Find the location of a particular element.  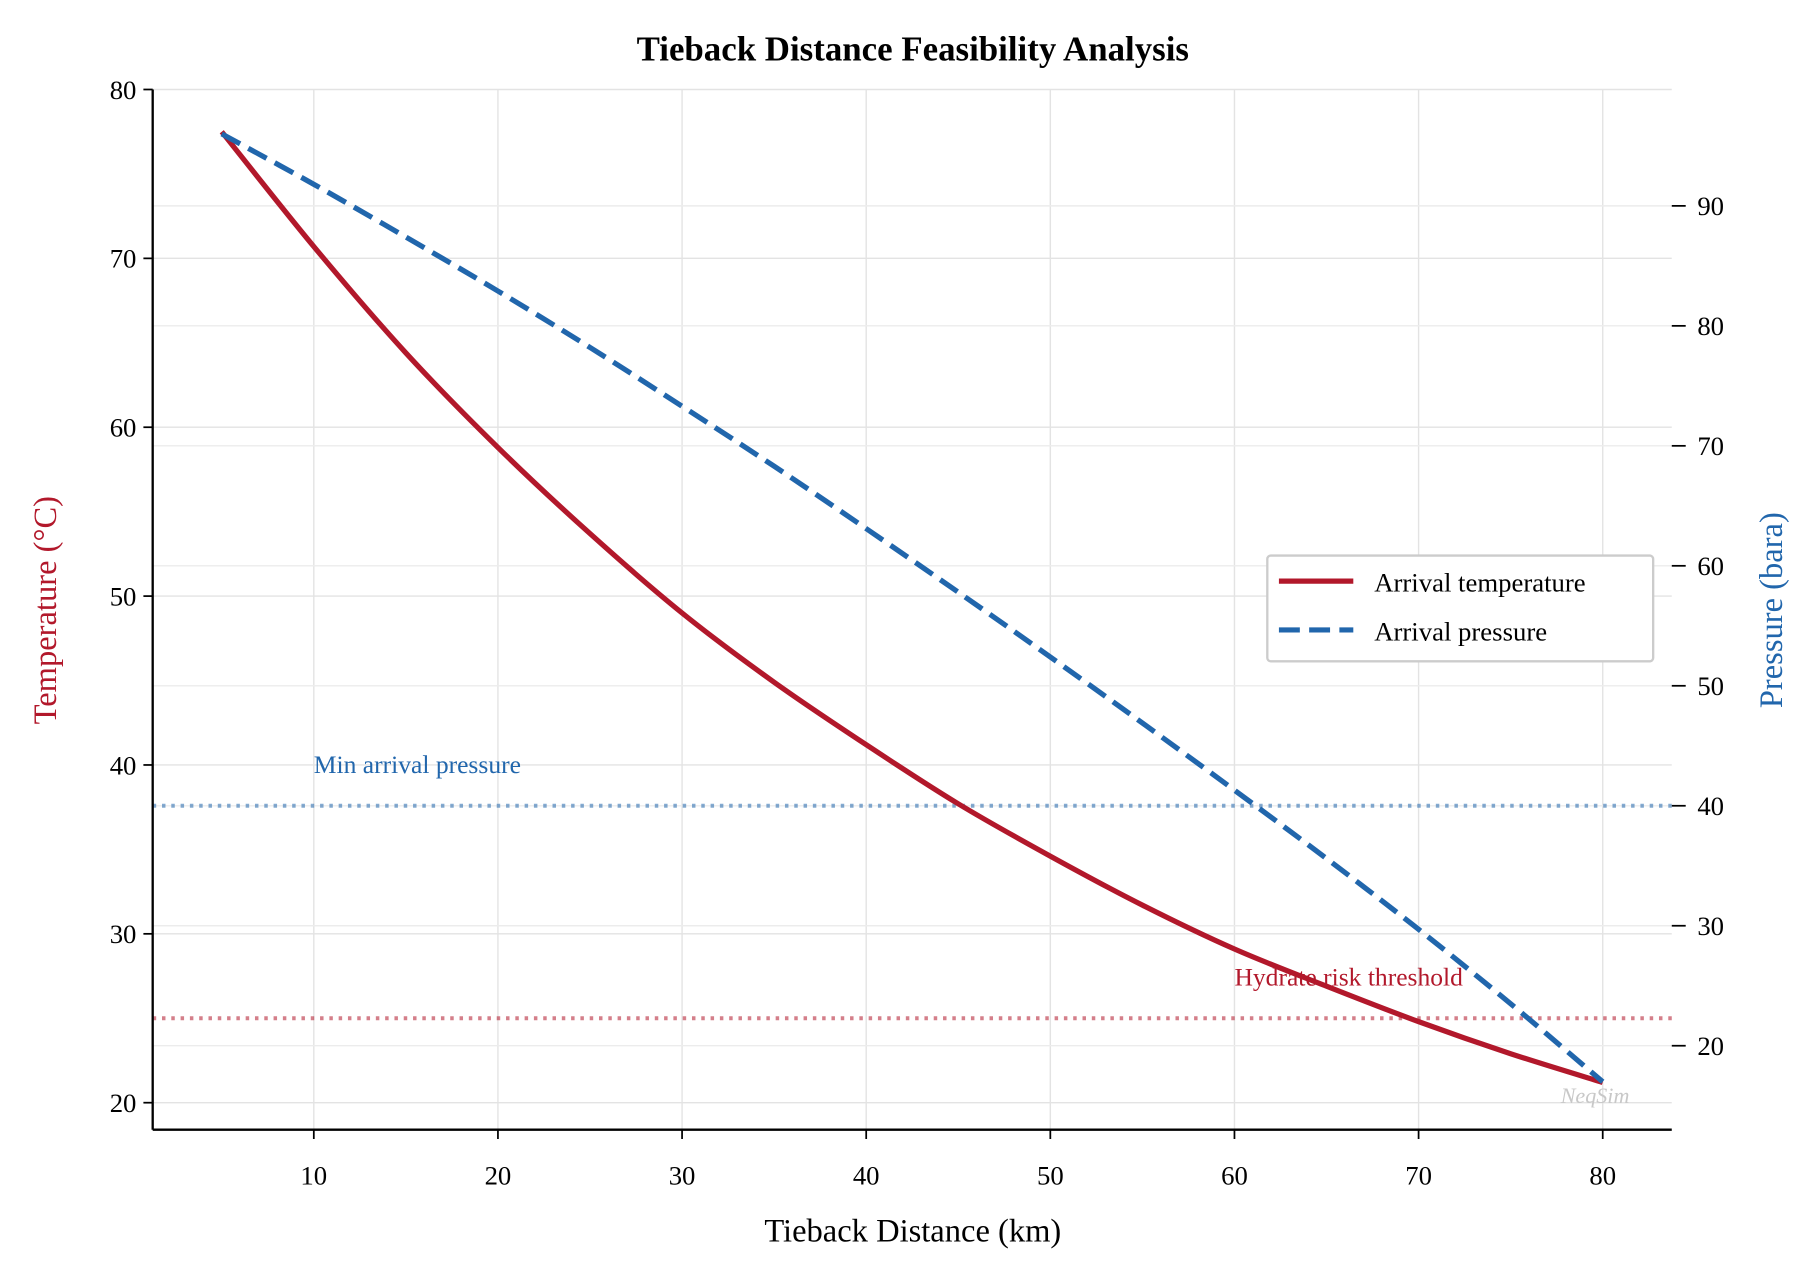

y-right-tick-label: 70 is located at coordinates (1710, 446).